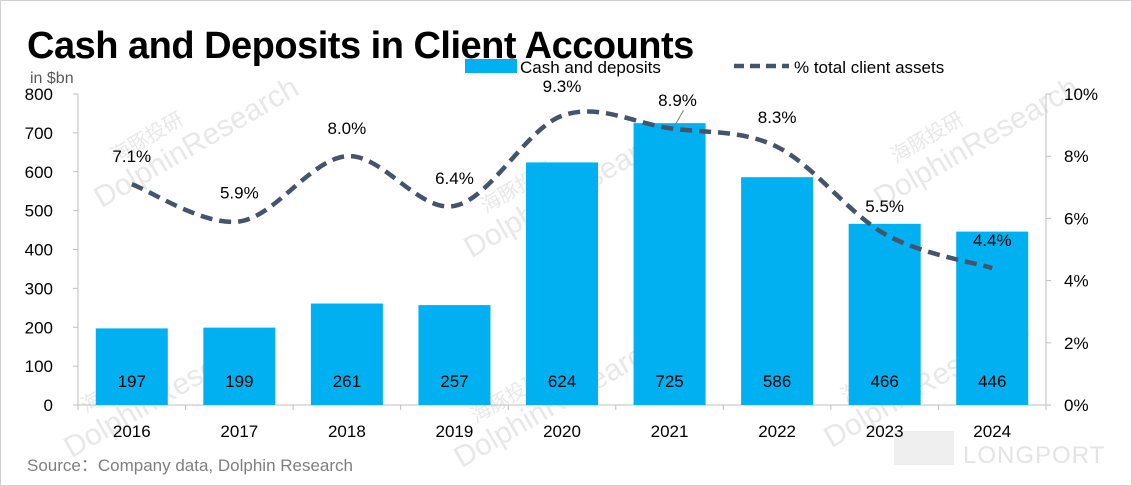  I want to click on bar-value-label: 586, so click(777, 381).